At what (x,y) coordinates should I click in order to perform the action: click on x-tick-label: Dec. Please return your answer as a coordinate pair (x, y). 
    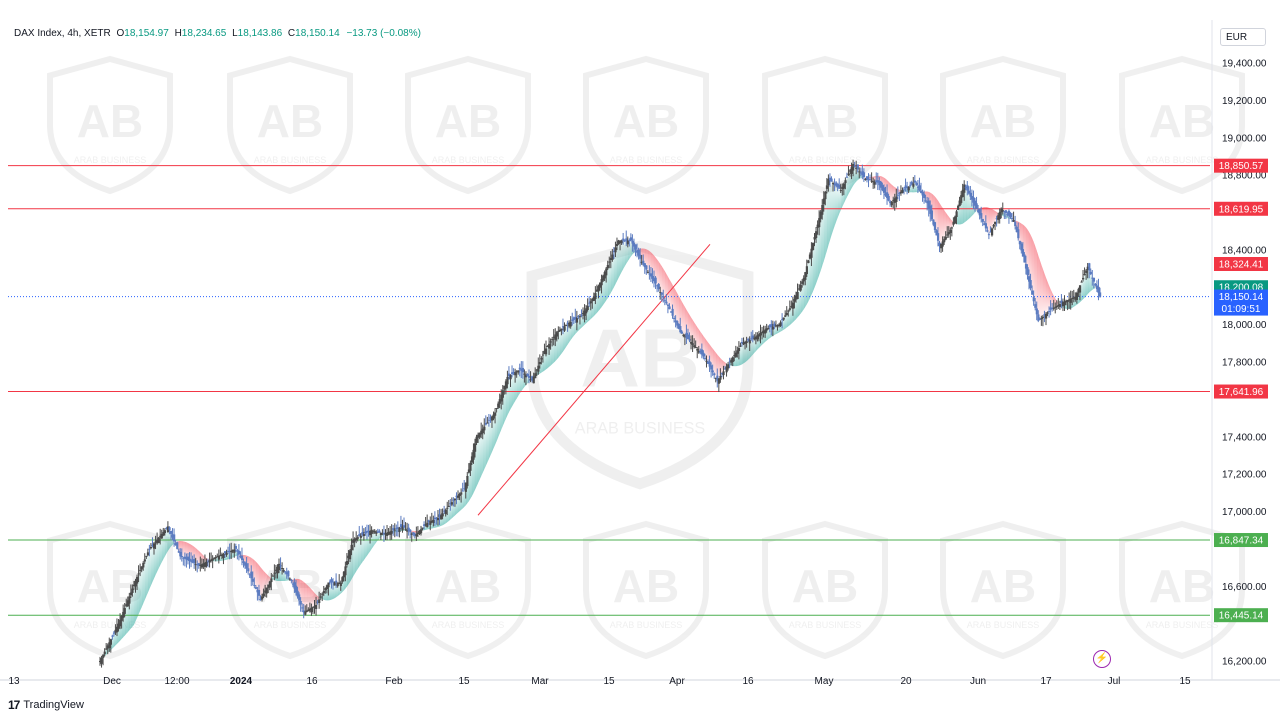
    Looking at the image, I should click on (112, 681).